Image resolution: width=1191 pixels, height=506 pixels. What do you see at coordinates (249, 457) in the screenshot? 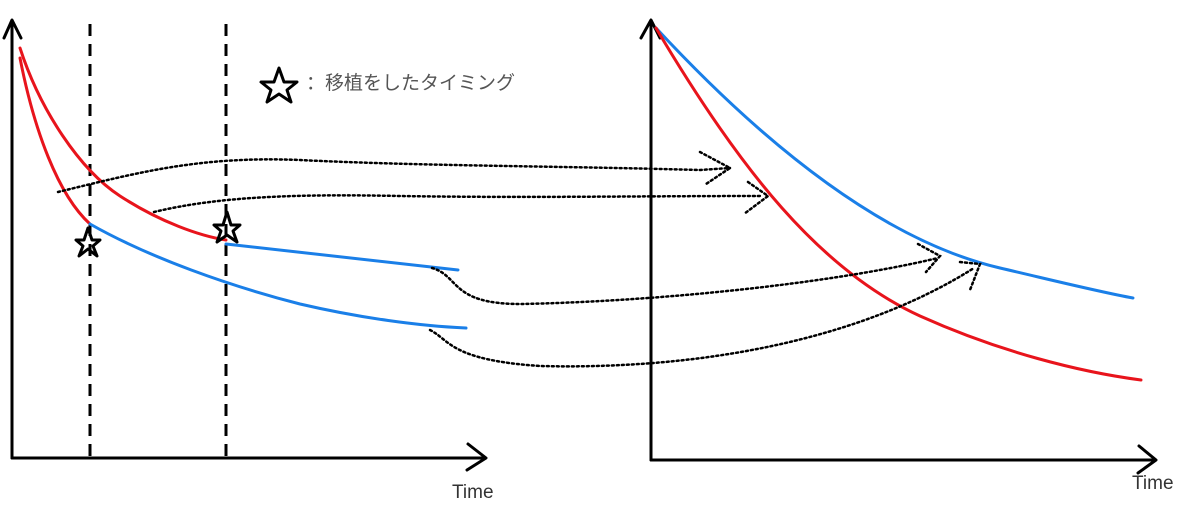
I see `left-x-axis` at bounding box center [249, 457].